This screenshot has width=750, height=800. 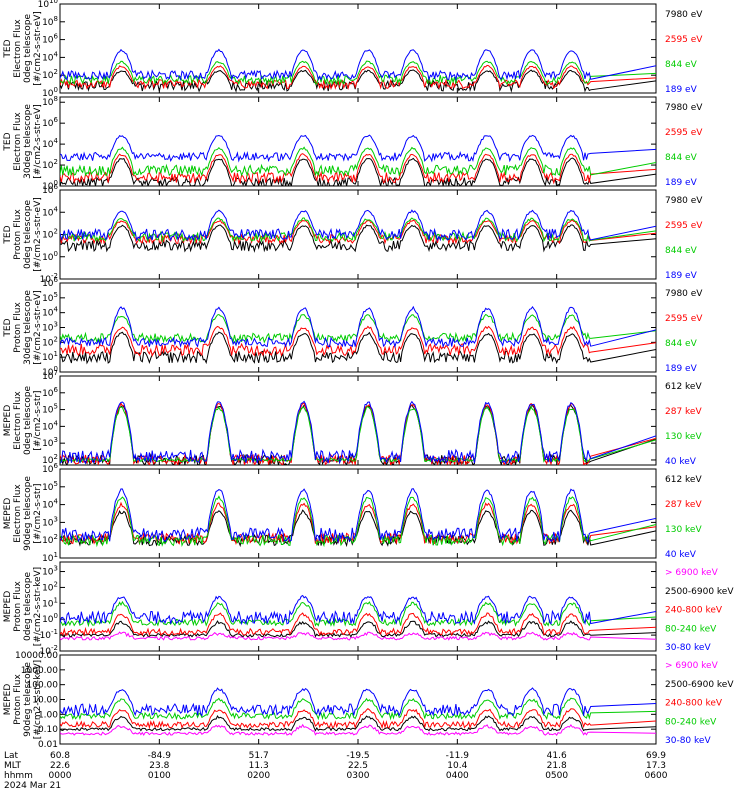 I want to click on legend-entry: 40 keV, so click(x=681, y=555).